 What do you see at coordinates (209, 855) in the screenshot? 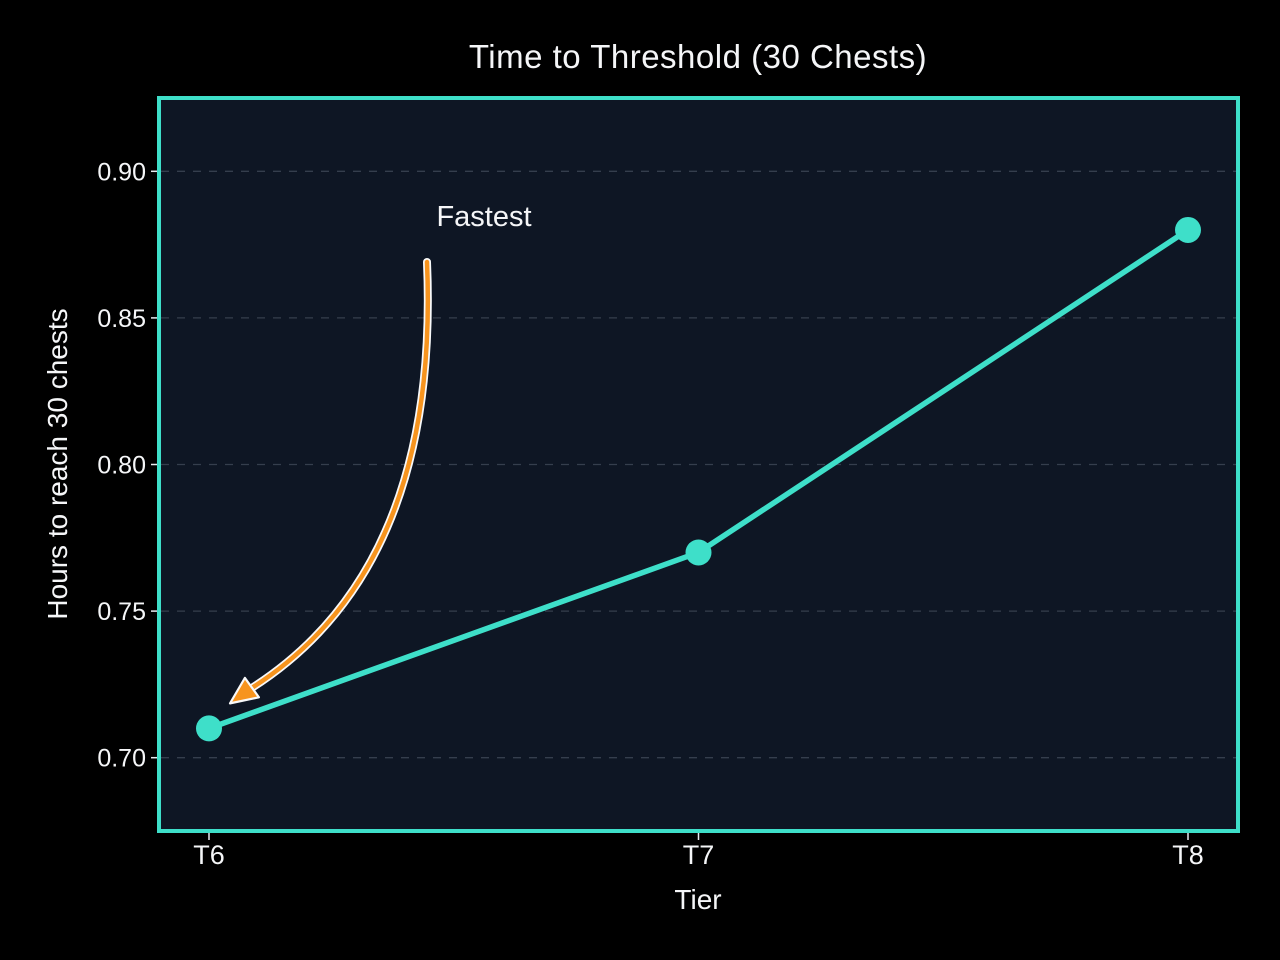
I see `x-tick-label: T6` at bounding box center [209, 855].